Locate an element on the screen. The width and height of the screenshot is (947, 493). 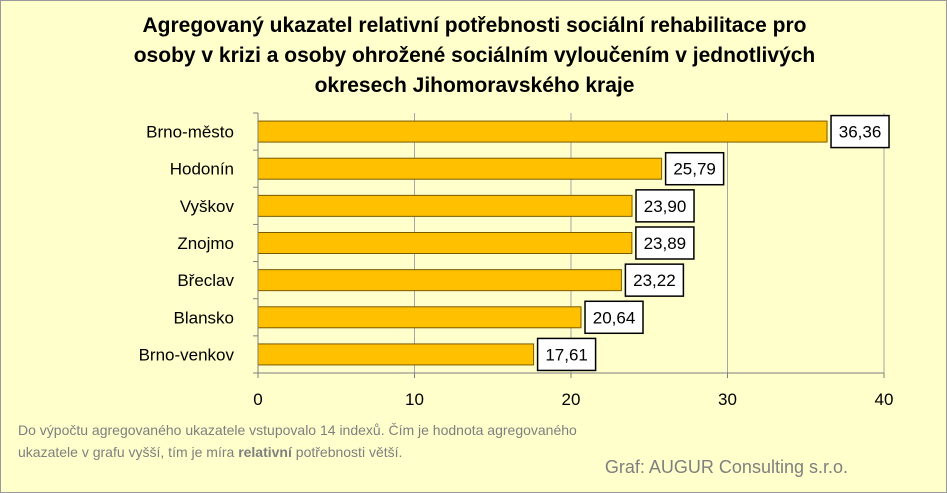
data-label: 23,90 is located at coordinates (665, 206).